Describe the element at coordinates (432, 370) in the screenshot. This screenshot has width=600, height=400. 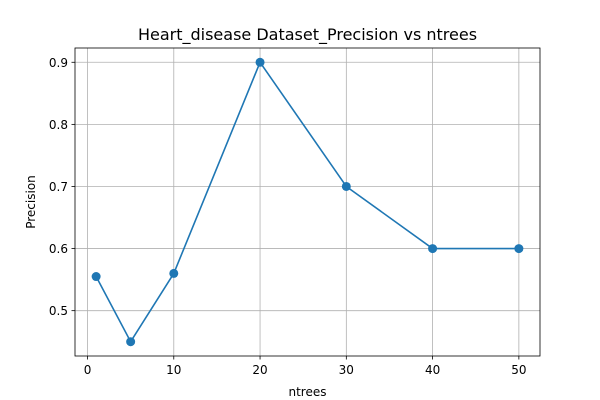
I see `x-tick-label: 40` at that location.